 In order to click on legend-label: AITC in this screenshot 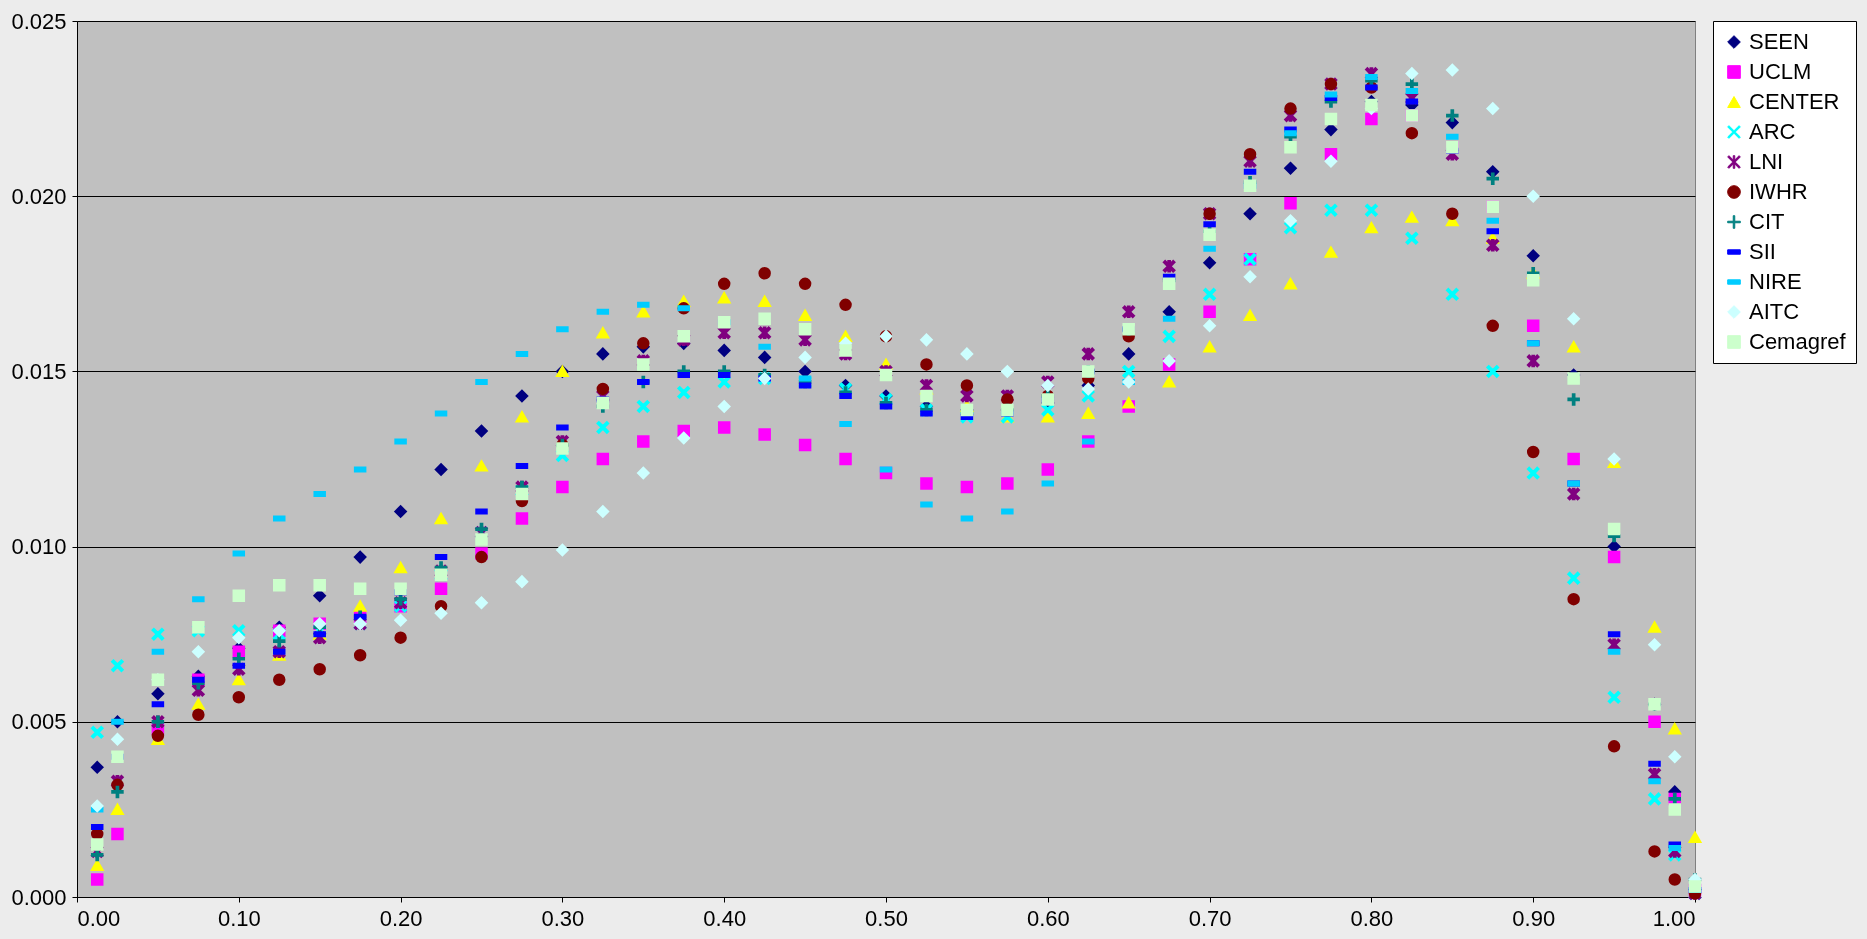, I will do `click(1774, 311)`.